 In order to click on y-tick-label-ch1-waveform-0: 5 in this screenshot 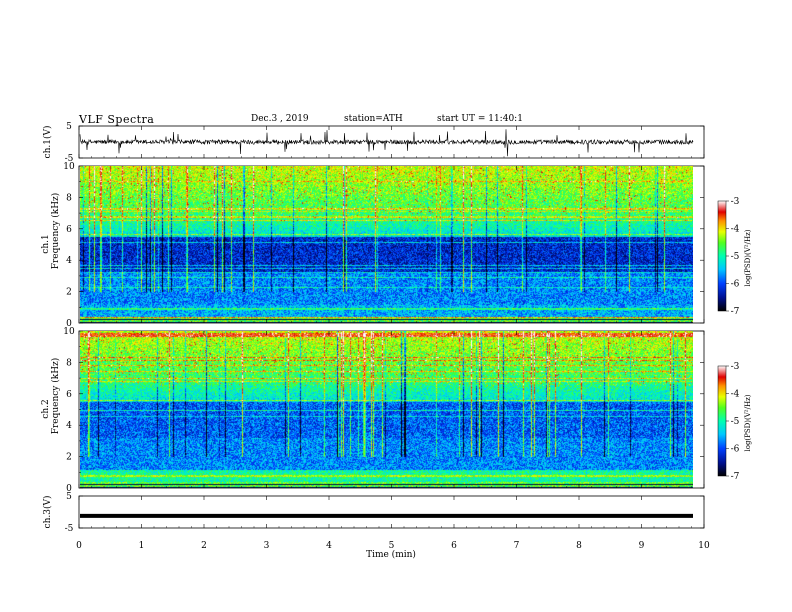, I will do `click(69, 127)`.